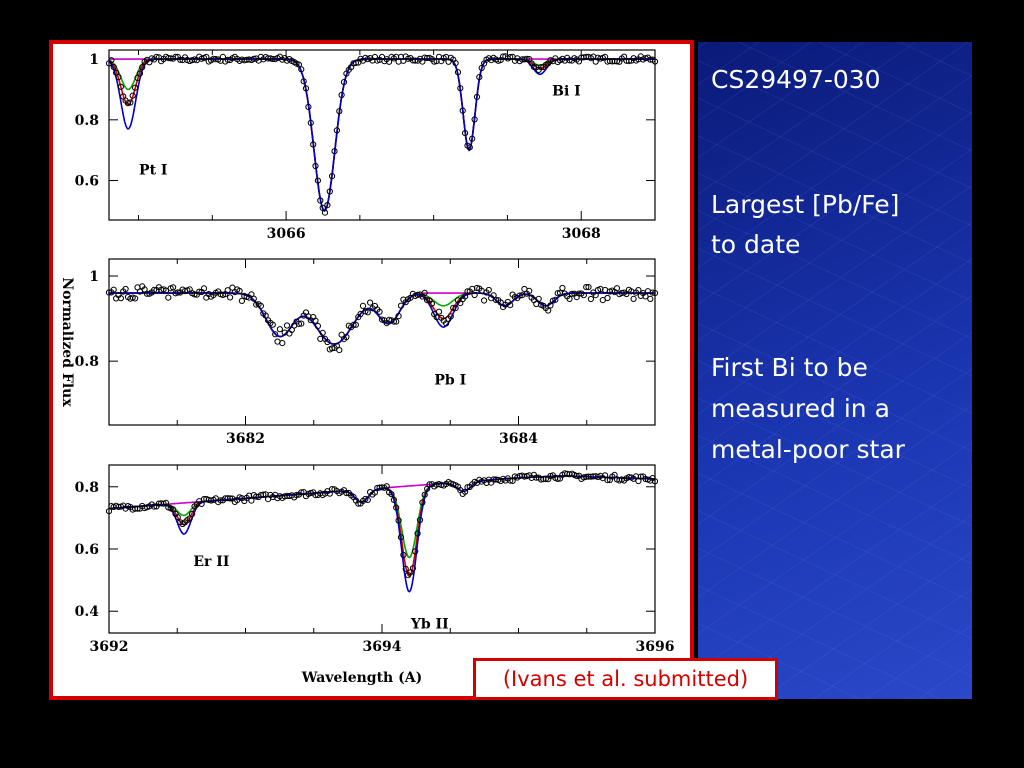 The image size is (1024, 768). I want to click on bullet-1-line-2: to date, so click(756, 244).